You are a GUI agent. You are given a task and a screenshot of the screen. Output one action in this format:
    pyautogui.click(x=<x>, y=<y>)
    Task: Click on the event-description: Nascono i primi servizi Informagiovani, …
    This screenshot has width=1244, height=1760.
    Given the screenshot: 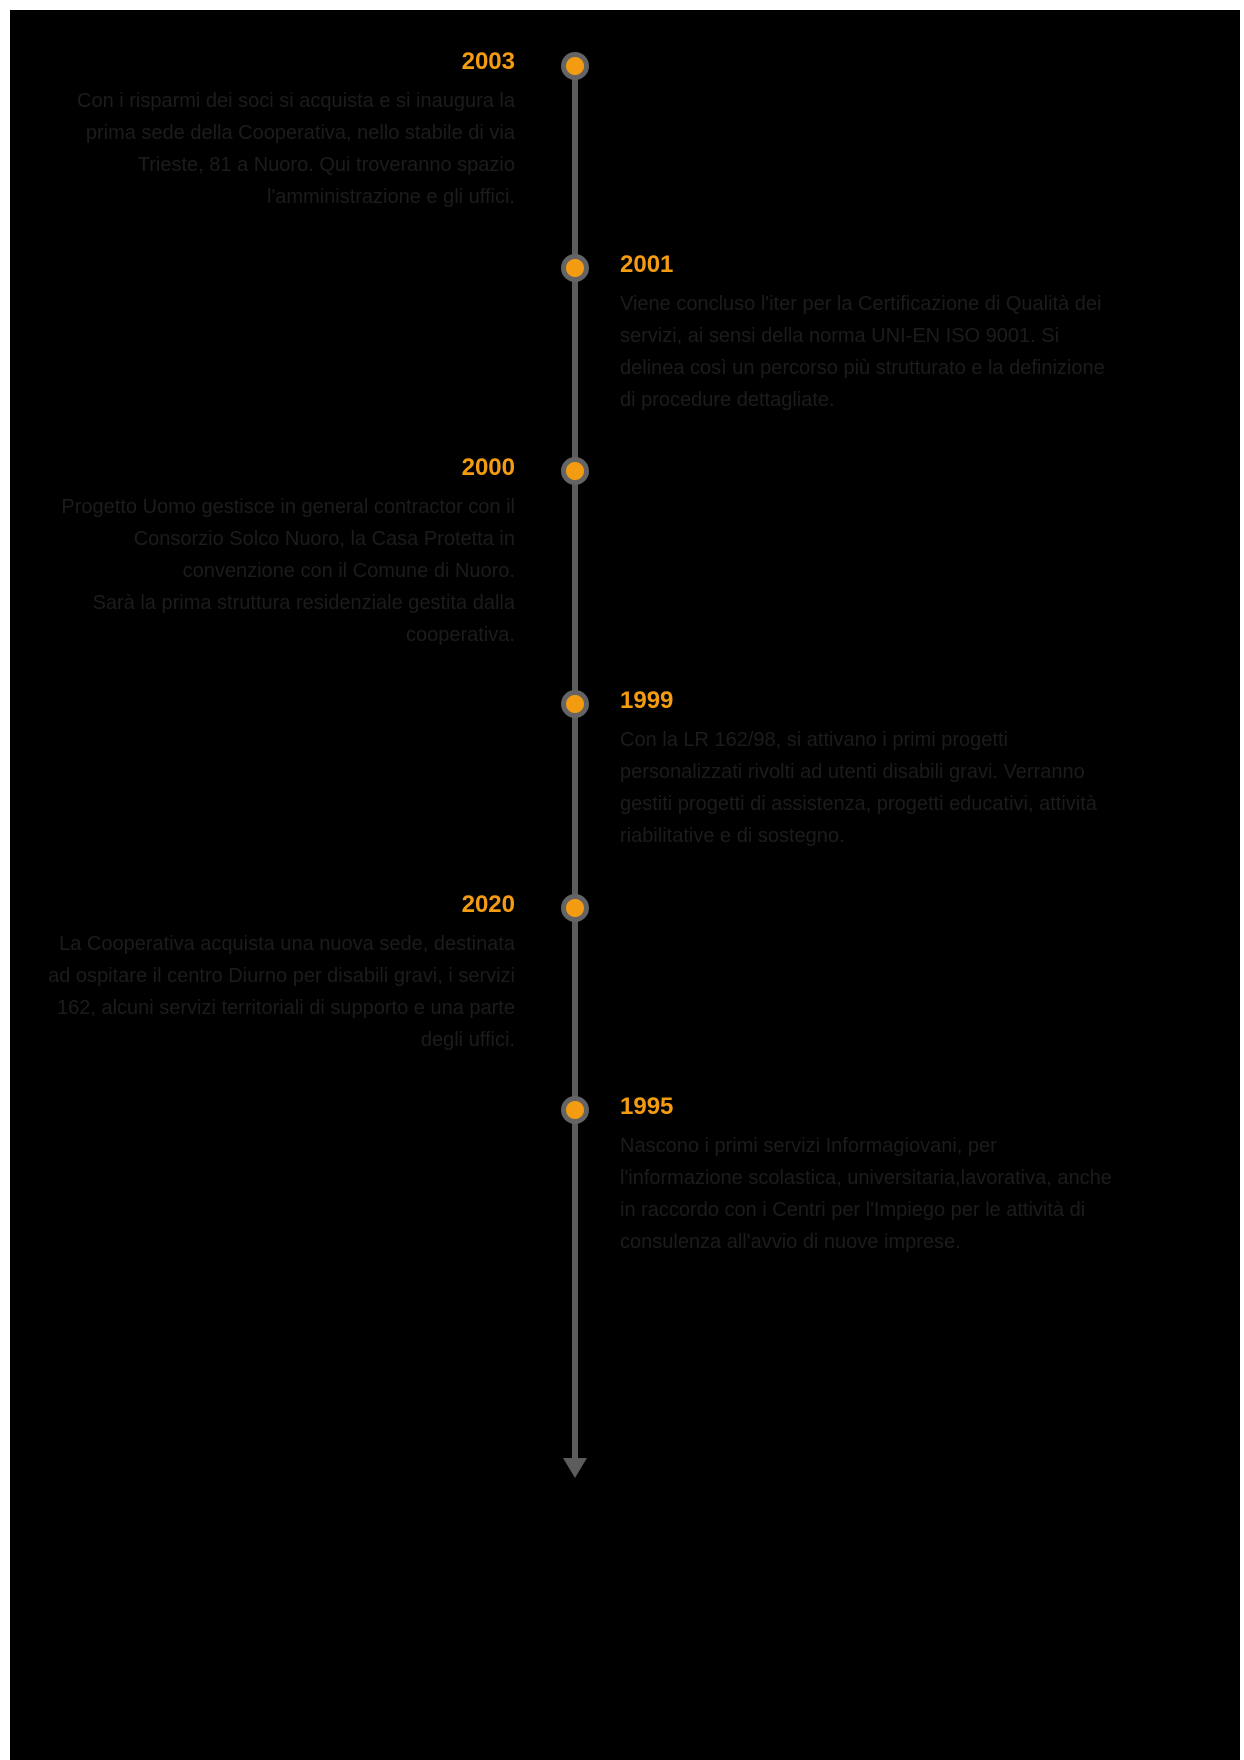 What is the action you would take?
    pyautogui.click(x=866, y=1194)
    